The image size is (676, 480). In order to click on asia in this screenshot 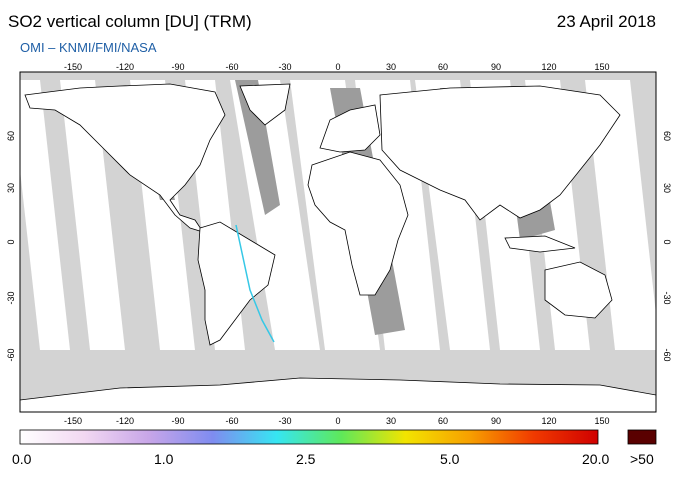, I will do `click(500, 153)`.